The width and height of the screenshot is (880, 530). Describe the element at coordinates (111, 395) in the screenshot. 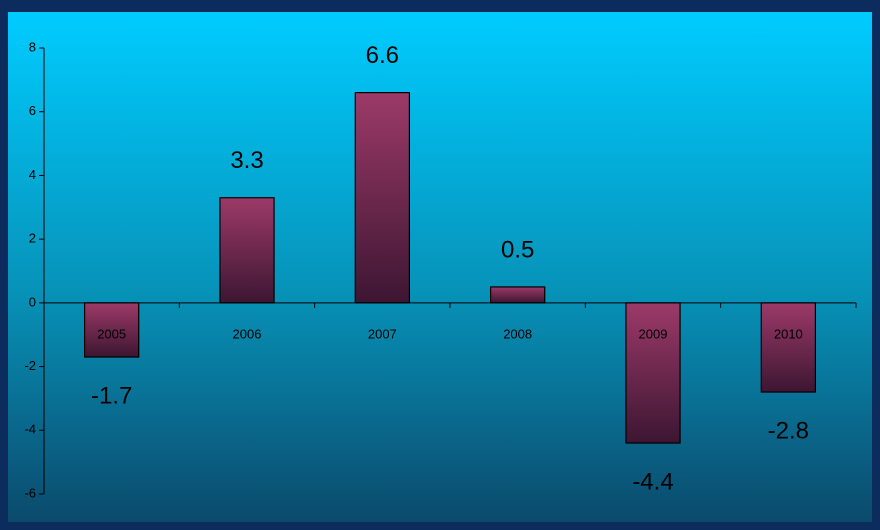

I see `value-label: -1.7` at that location.